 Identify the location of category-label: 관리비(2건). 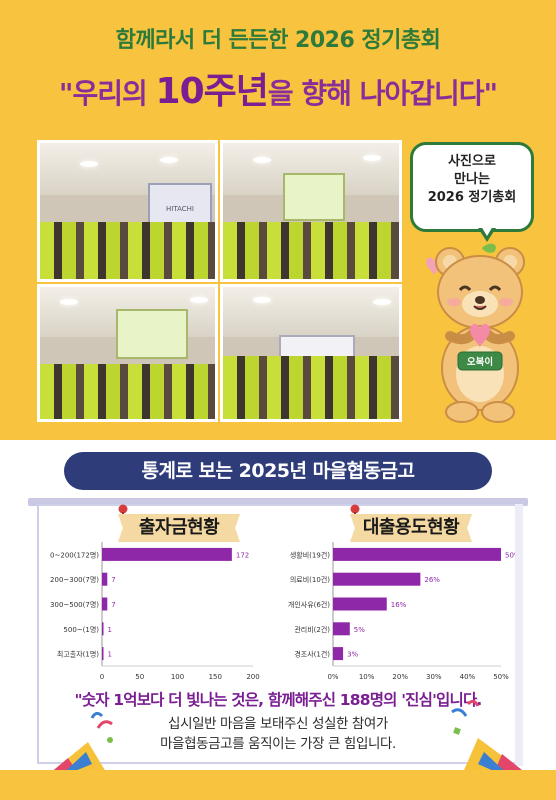
(312, 629).